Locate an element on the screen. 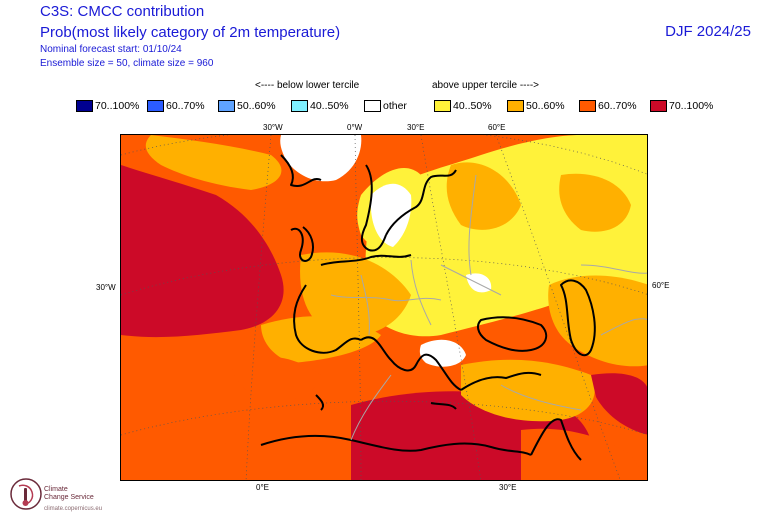 The height and width of the screenshot is (520, 761). axis-label-left-30w: 30°W is located at coordinates (106, 287).